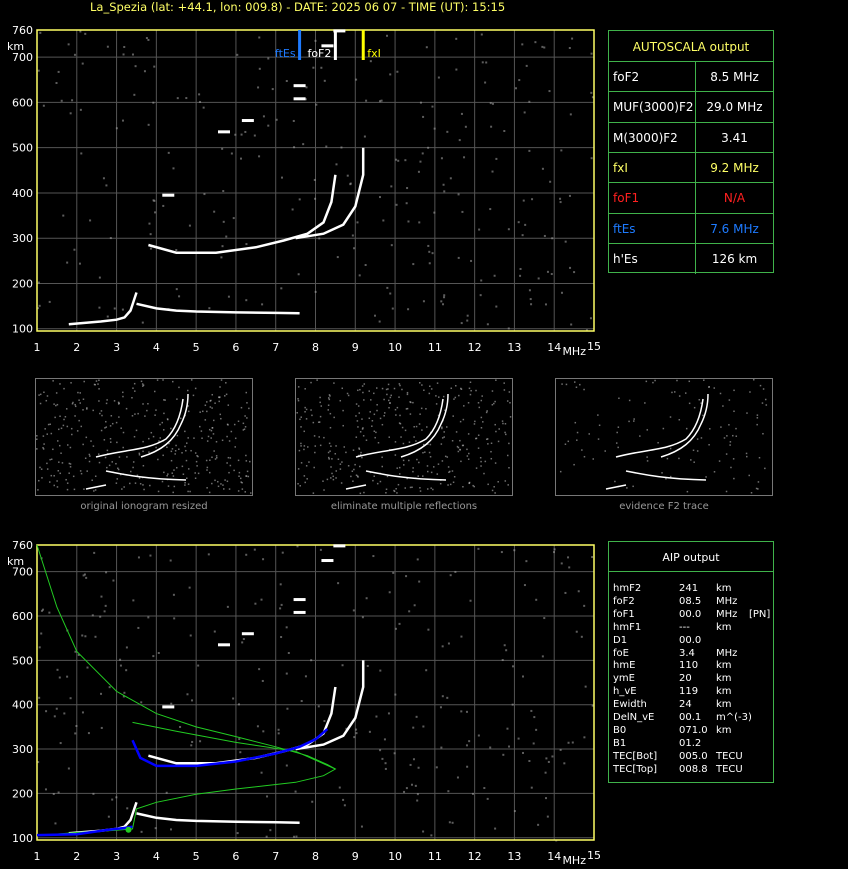 The image size is (848, 869). Describe the element at coordinates (247, 634) in the screenshot. I see `echo-patch` at that location.